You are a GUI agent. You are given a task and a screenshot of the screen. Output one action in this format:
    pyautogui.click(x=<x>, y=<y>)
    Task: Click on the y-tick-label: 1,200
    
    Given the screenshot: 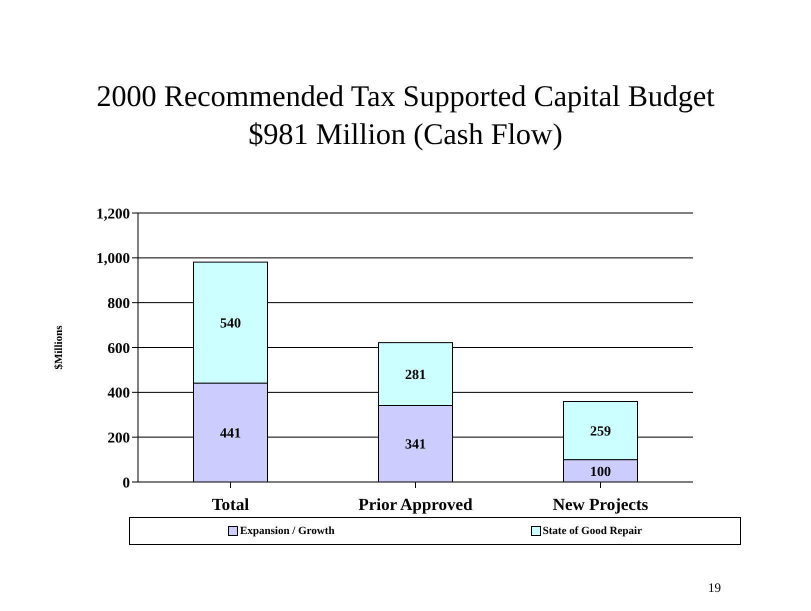 What is the action you would take?
    pyautogui.click(x=113, y=214)
    